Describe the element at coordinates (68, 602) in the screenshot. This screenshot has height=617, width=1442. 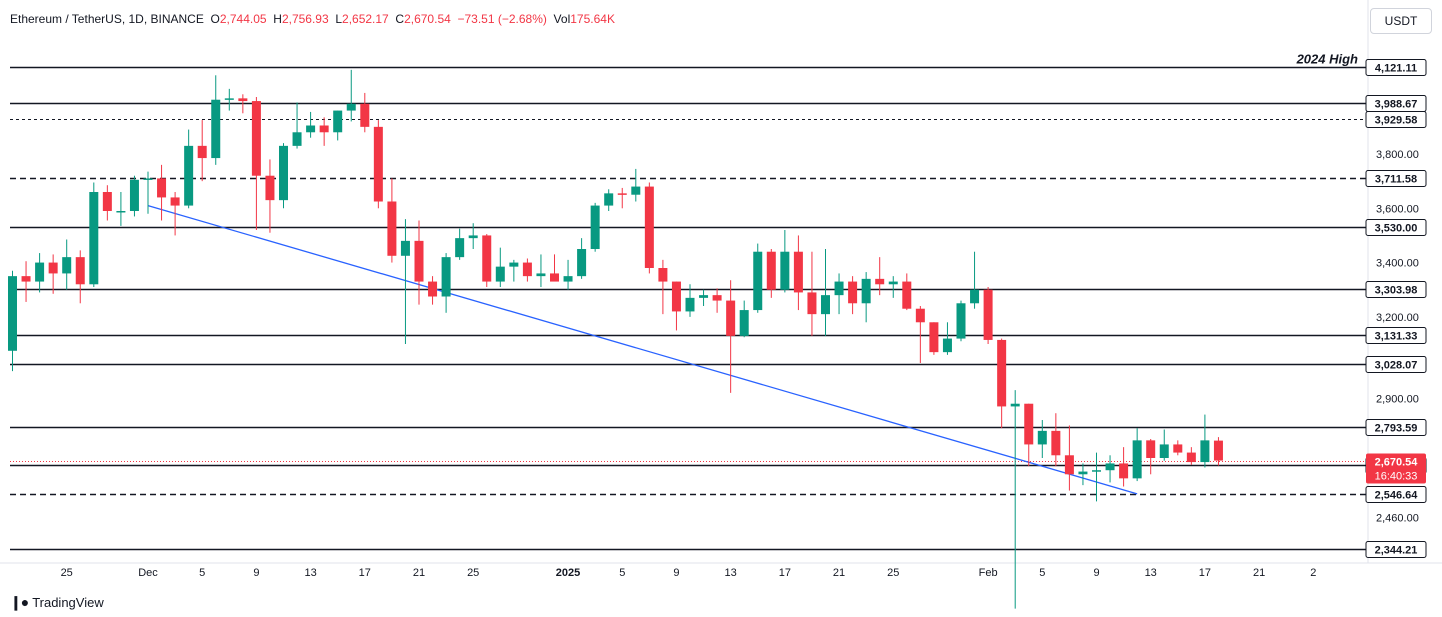
I see `brand-label: TradingView` at that location.